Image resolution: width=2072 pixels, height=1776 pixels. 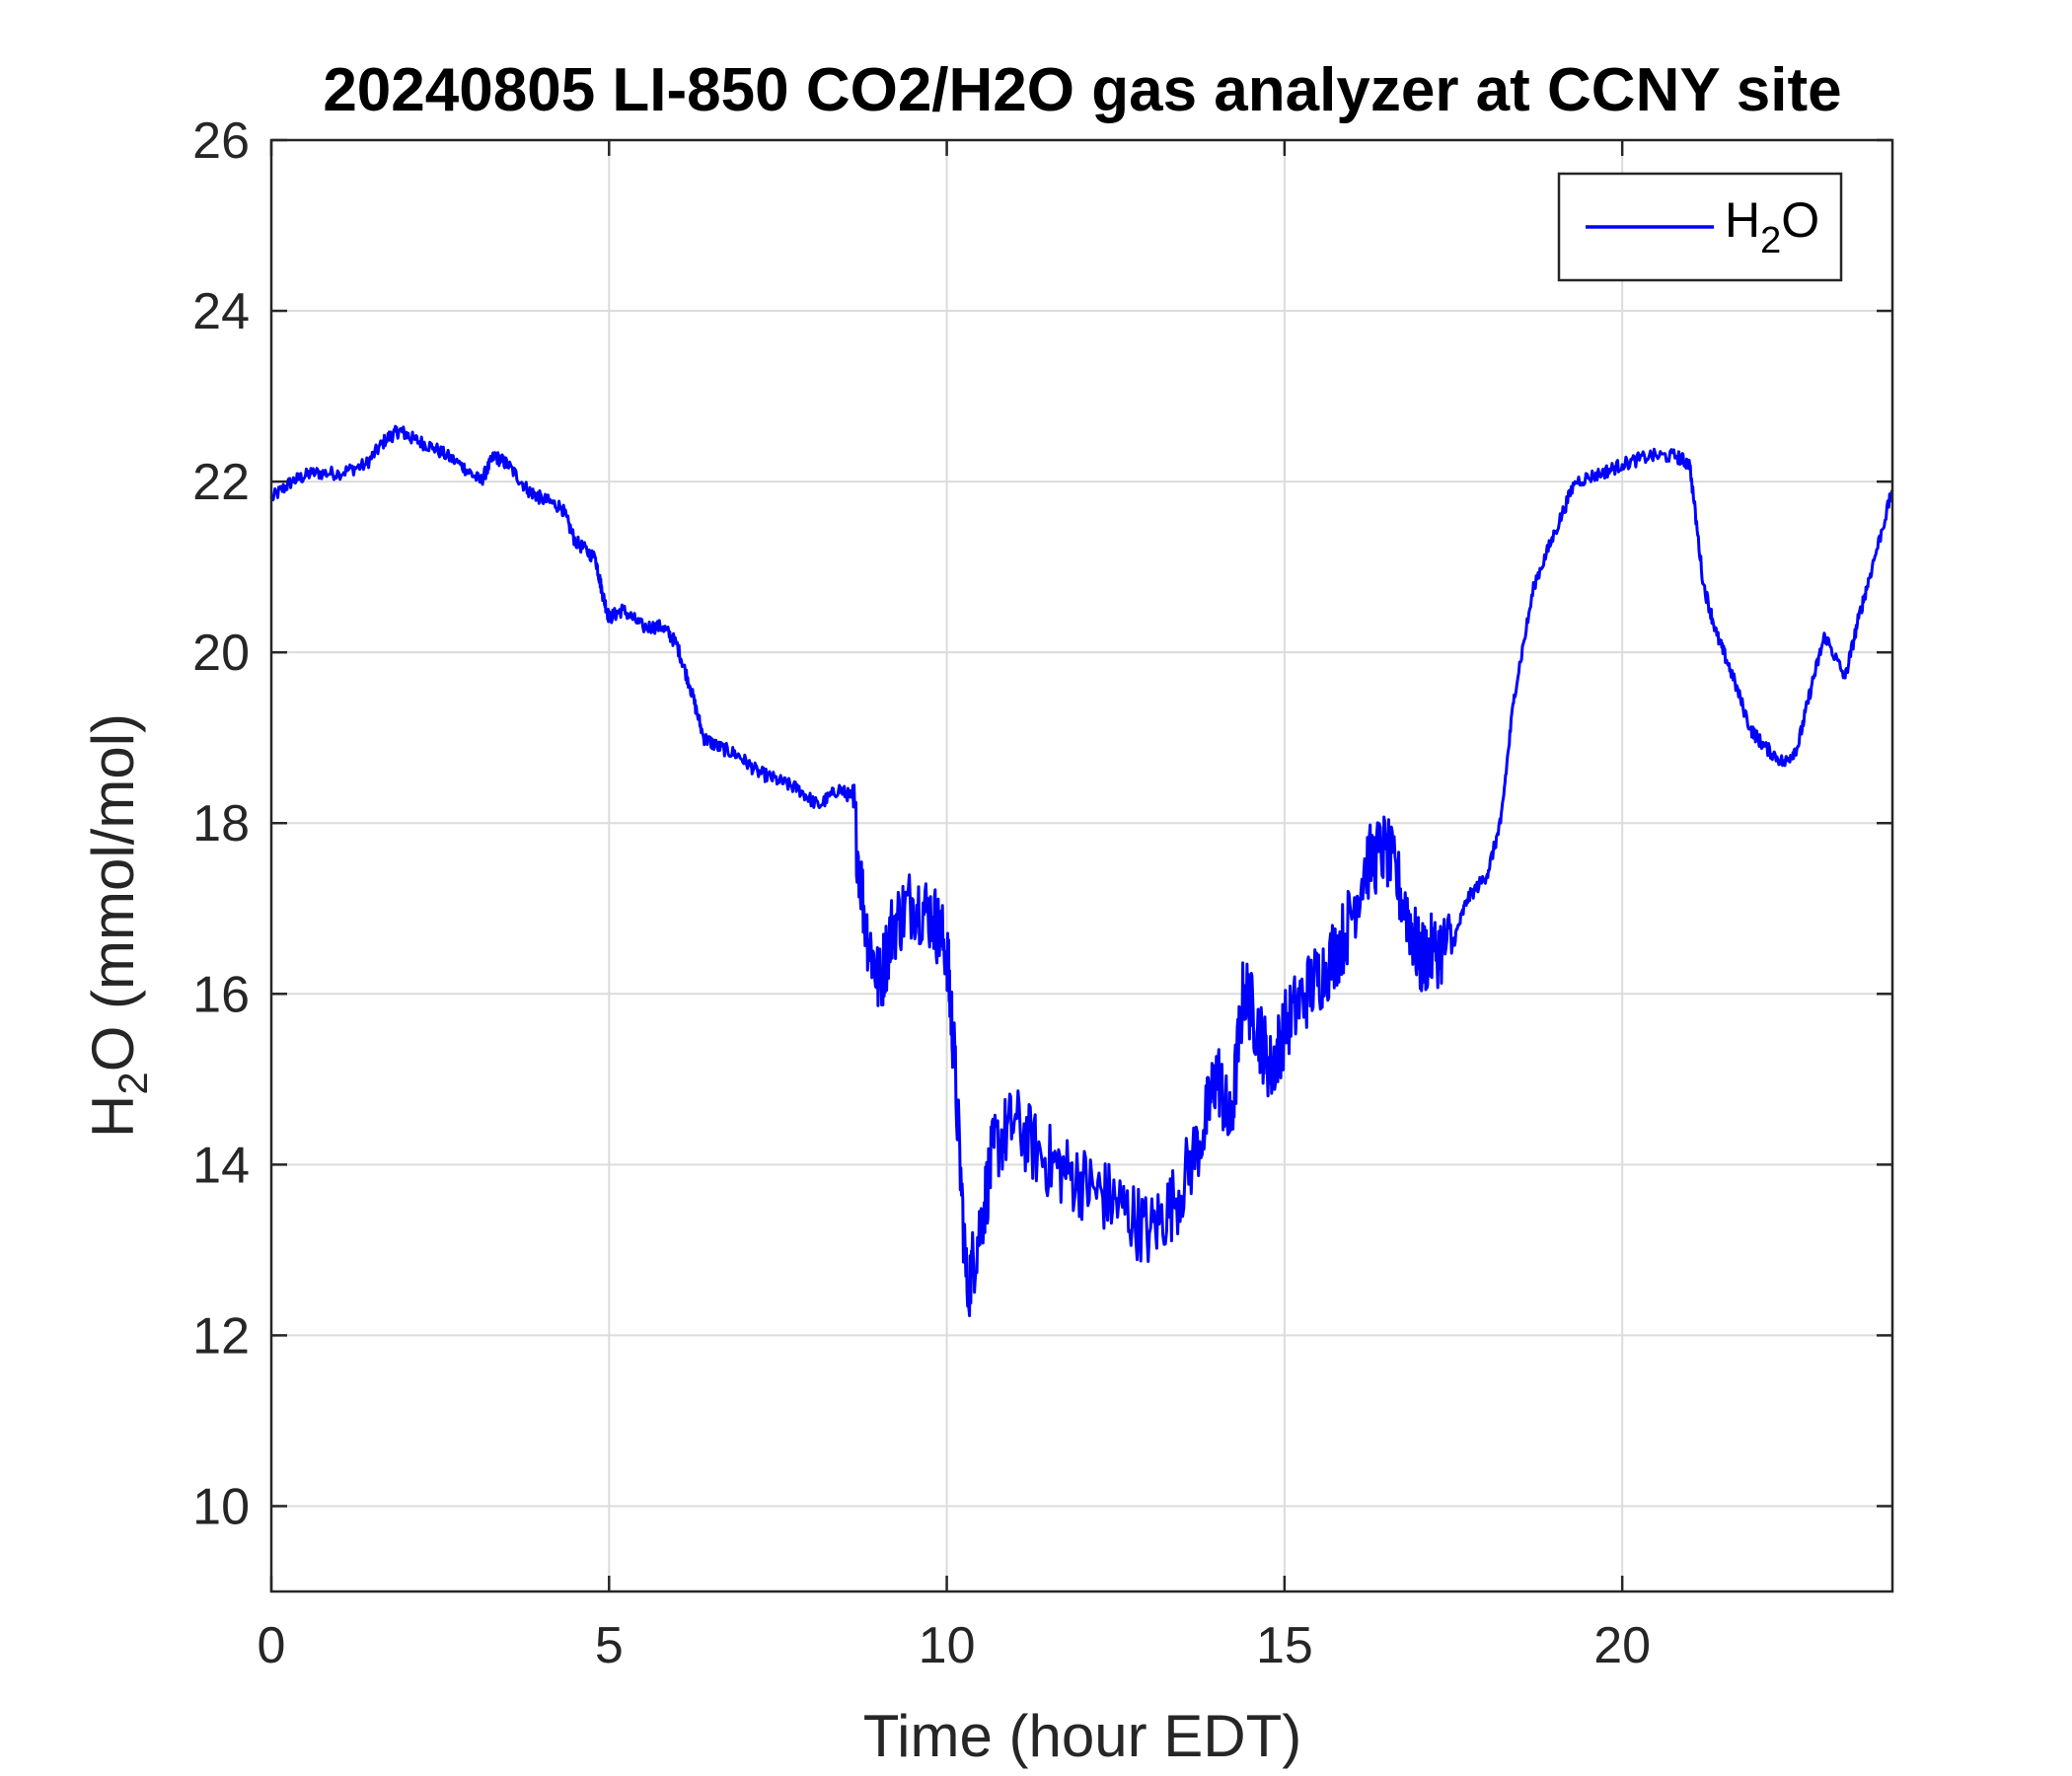 What do you see at coordinates (272, 1646) in the screenshot?
I see `x-tick-label: 0` at bounding box center [272, 1646].